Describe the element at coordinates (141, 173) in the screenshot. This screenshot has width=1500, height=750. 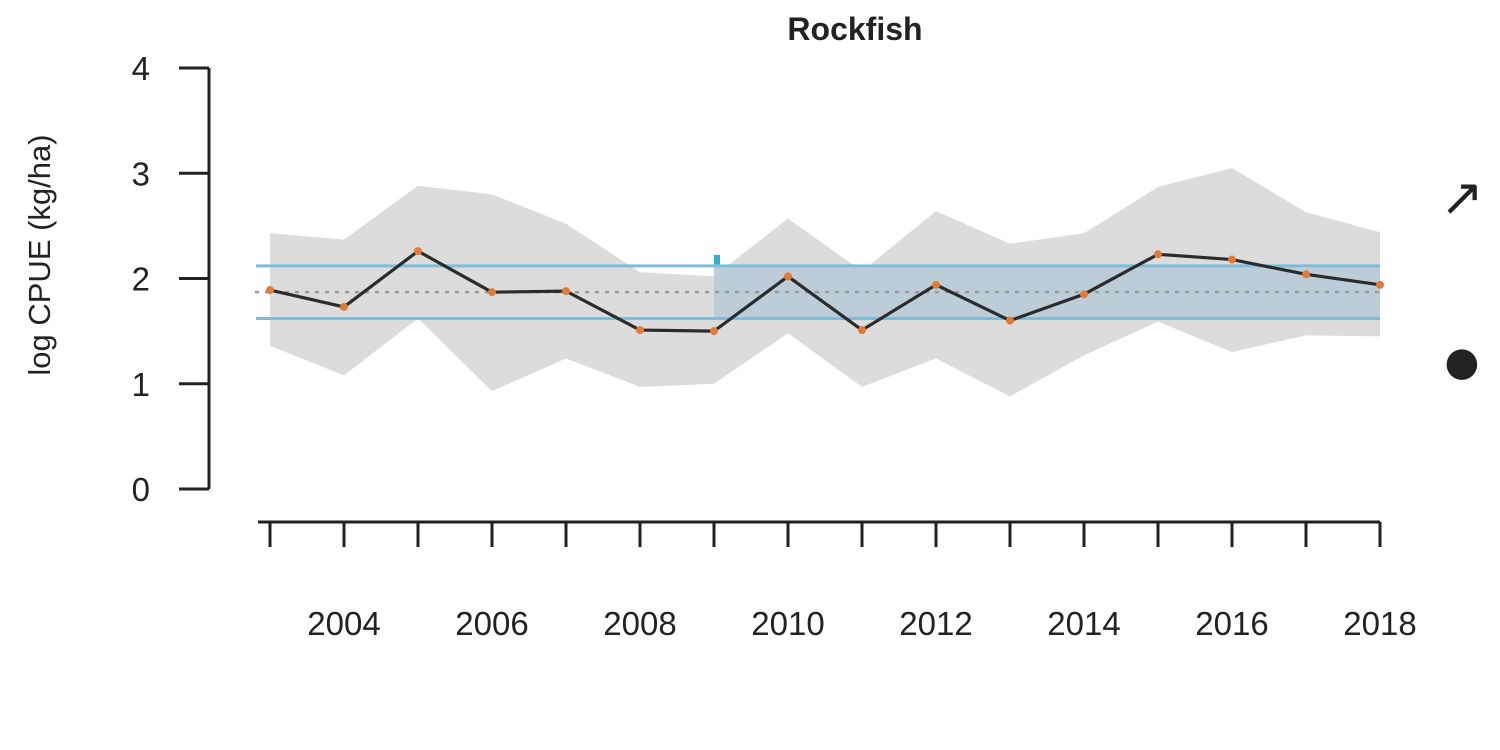
I see `y-tick-label: 3` at that location.